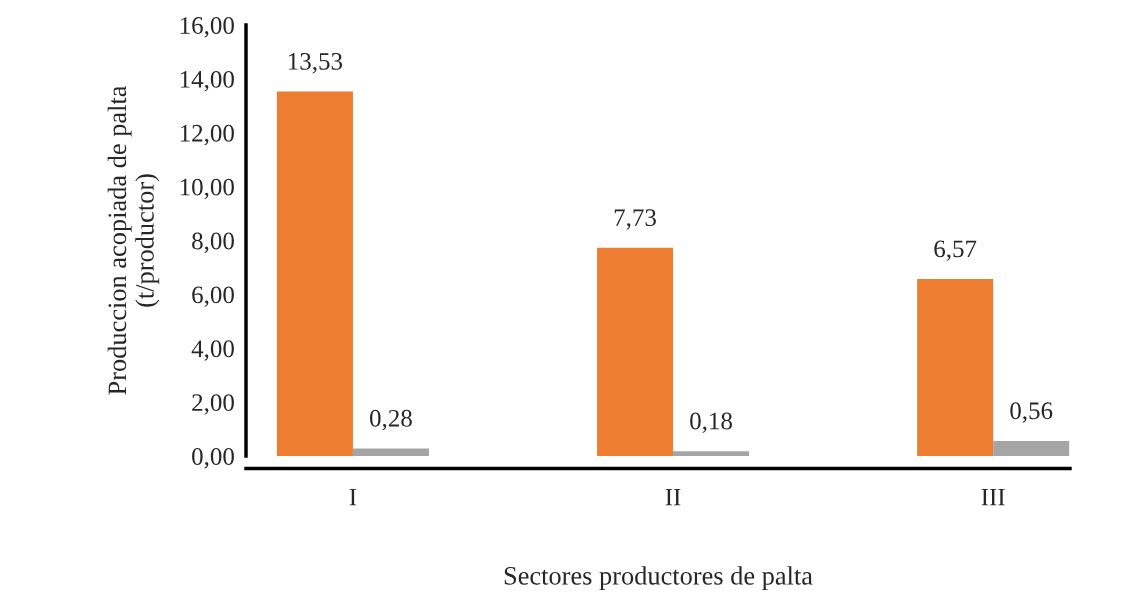 The image size is (1141, 602). Describe the element at coordinates (207, 27) in the screenshot. I see `y-tick-label: 16,00` at that location.